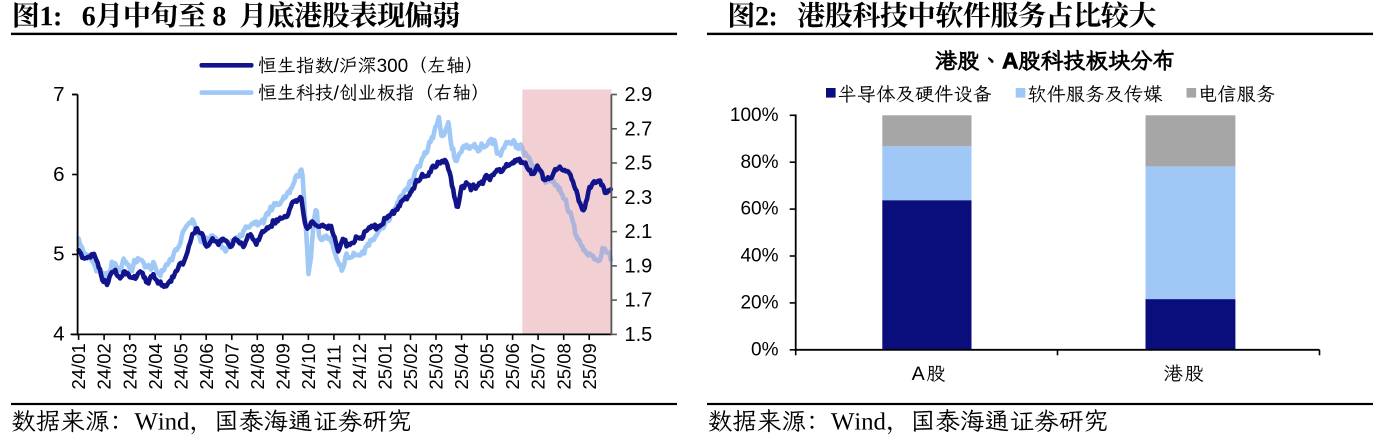 The height and width of the screenshot is (440, 1377). I want to click on svg-text: 1.5, so click(639, 335).